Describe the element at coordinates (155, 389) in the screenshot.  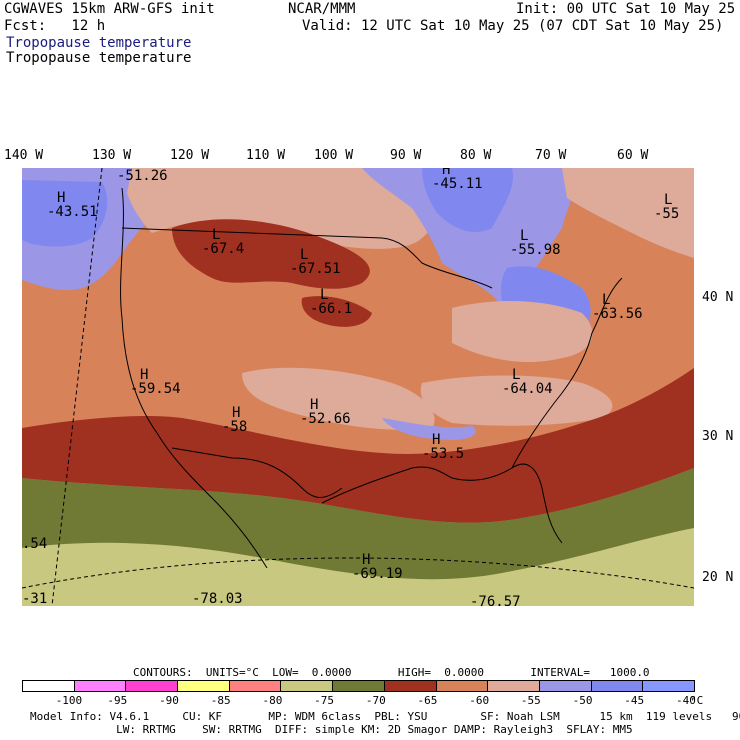
I see `extremum-value: -59.54` at that location.